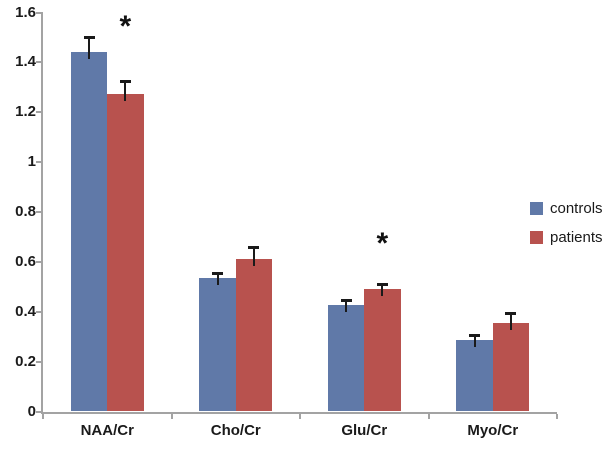 This screenshot has height=449, width=612. I want to click on y-axis-tick-label: 0, so click(31, 411).